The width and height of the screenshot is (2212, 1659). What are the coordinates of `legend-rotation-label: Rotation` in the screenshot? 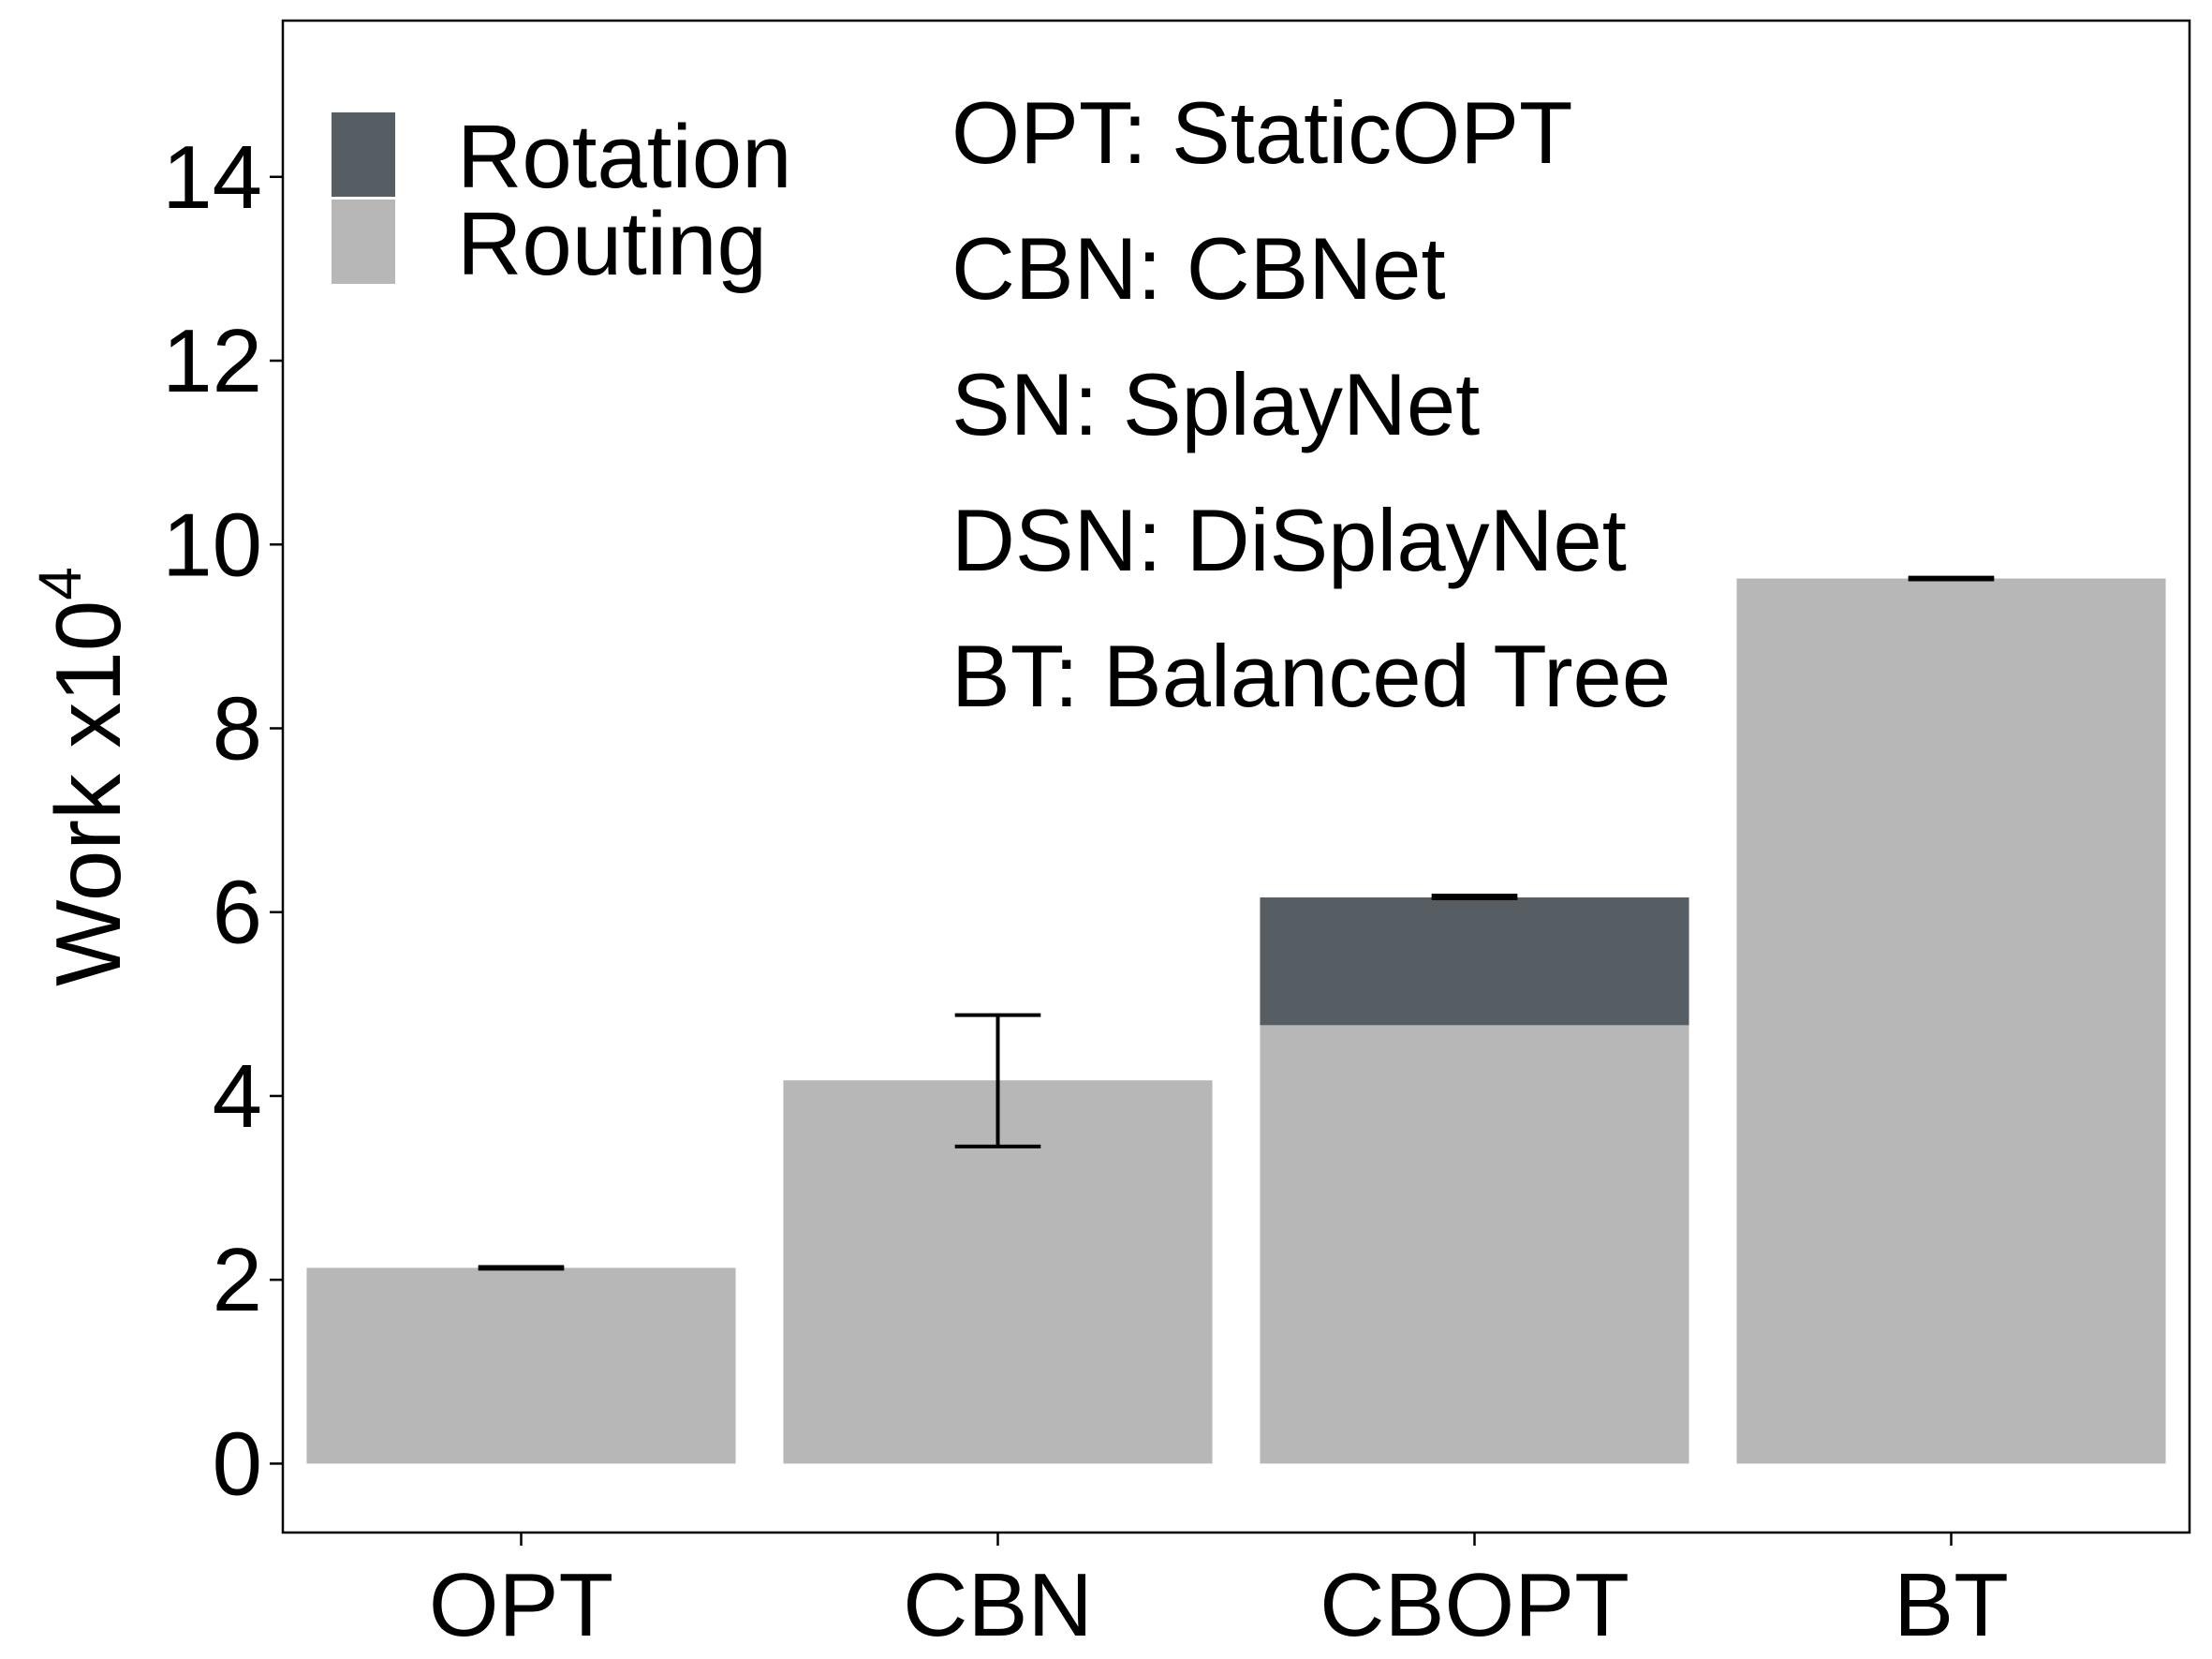 It's located at (624, 157).